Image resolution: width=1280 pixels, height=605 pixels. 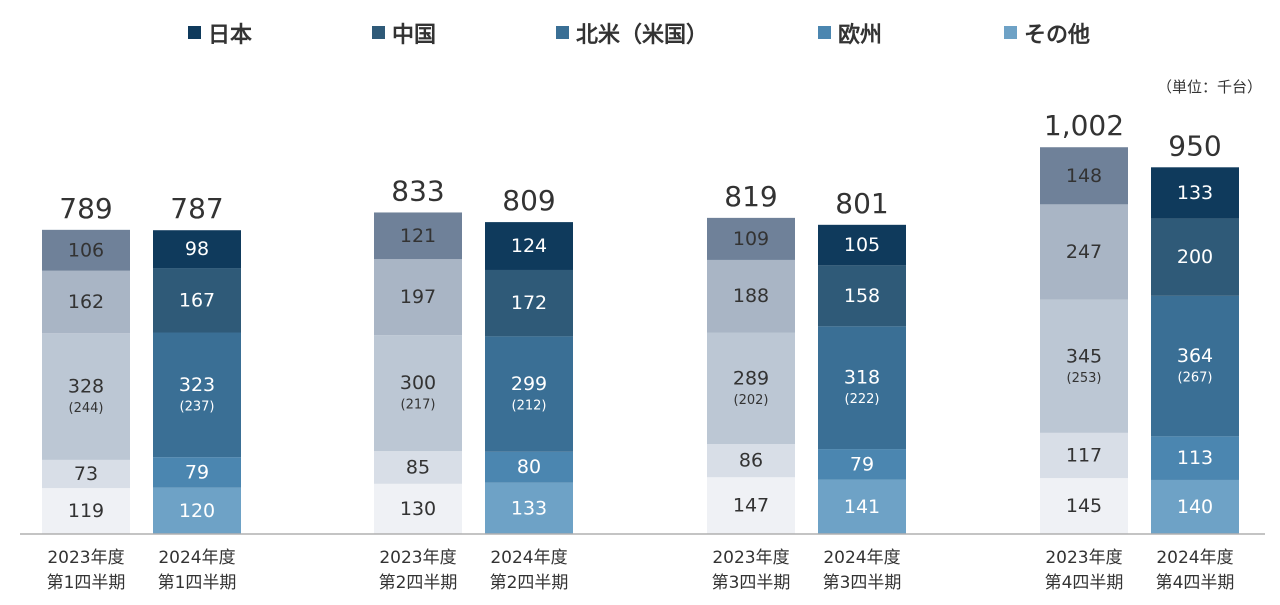 I want to click on segment-value-label: 345, so click(x=1084, y=356).